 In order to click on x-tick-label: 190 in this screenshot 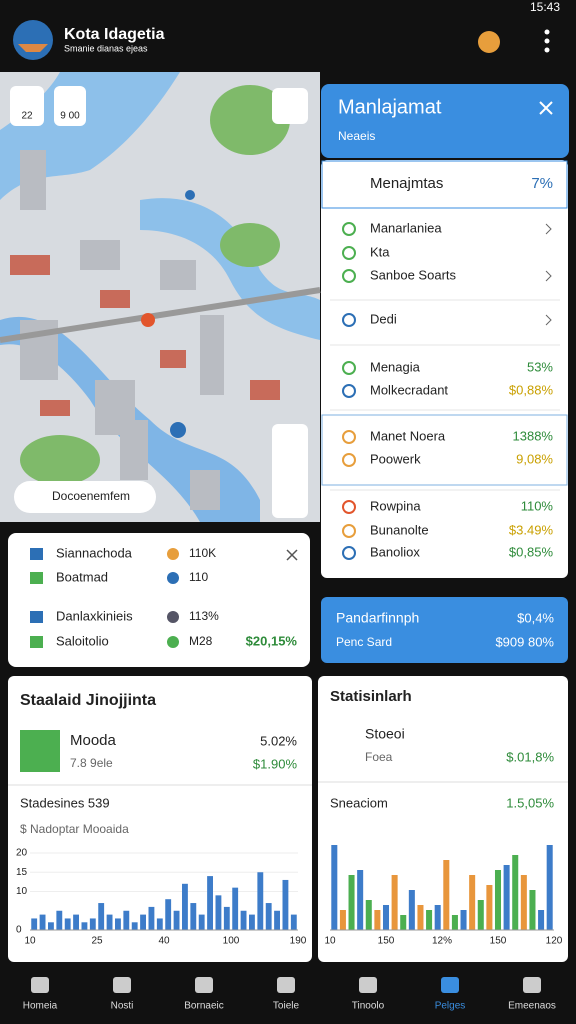, I will do `click(298, 941)`.